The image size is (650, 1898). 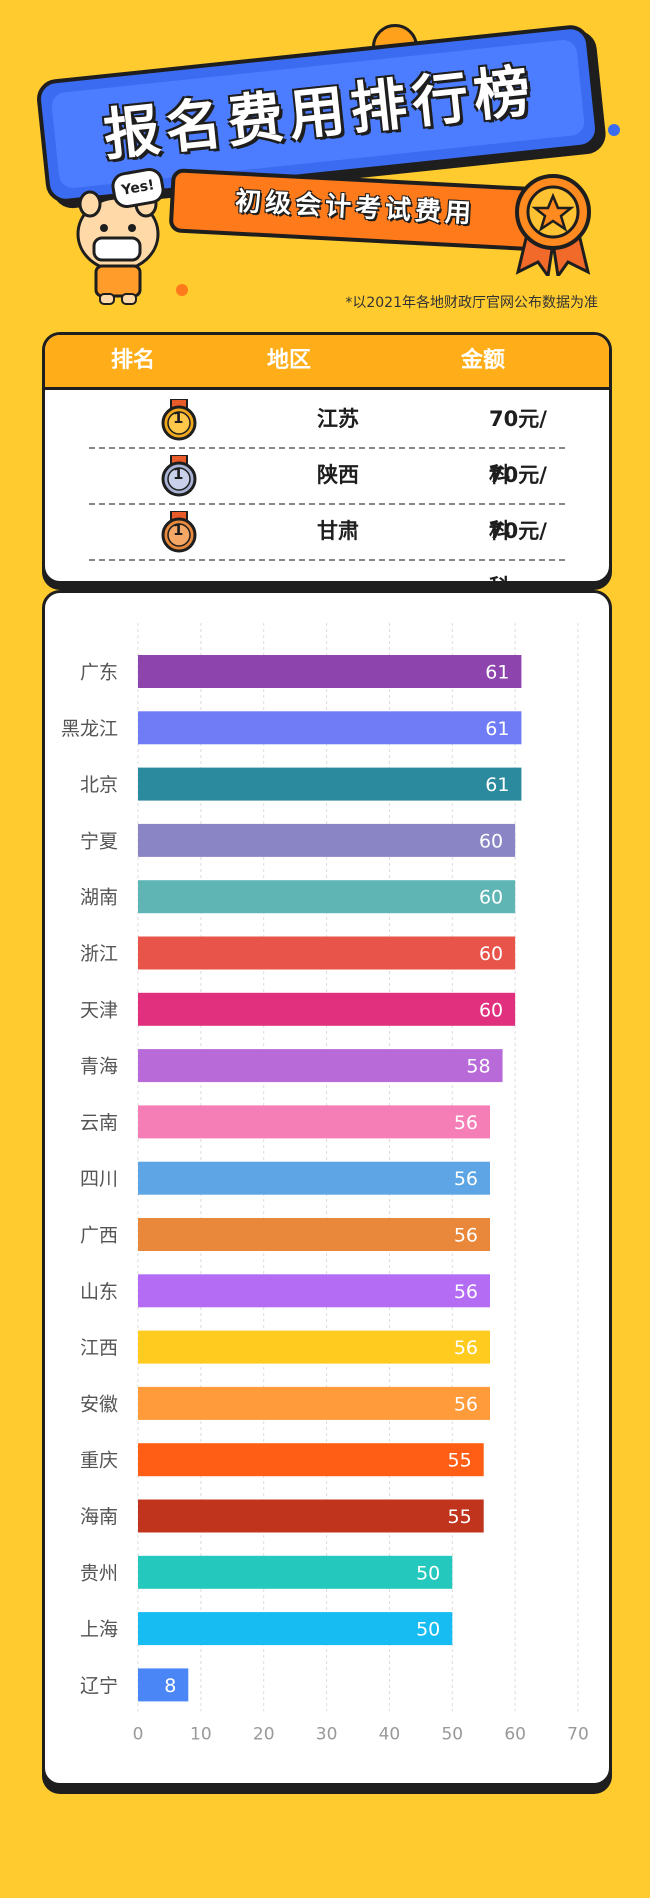 I want to click on silver-medal-icon, so click(x=179, y=476).